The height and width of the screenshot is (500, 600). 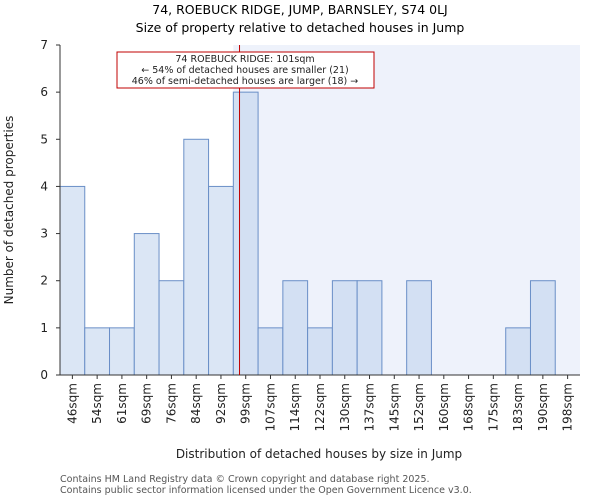 I want to click on x-tick-label: 168sqm, so click(x=469, y=407).